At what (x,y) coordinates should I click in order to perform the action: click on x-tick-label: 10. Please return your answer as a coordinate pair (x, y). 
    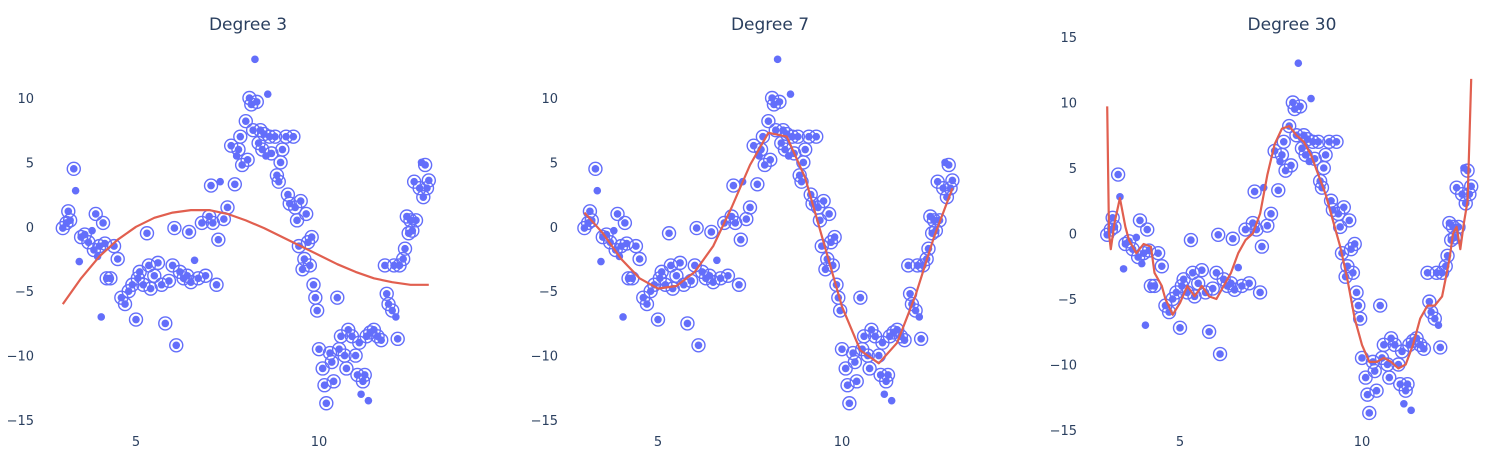
    Looking at the image, I should click on (319, 442).